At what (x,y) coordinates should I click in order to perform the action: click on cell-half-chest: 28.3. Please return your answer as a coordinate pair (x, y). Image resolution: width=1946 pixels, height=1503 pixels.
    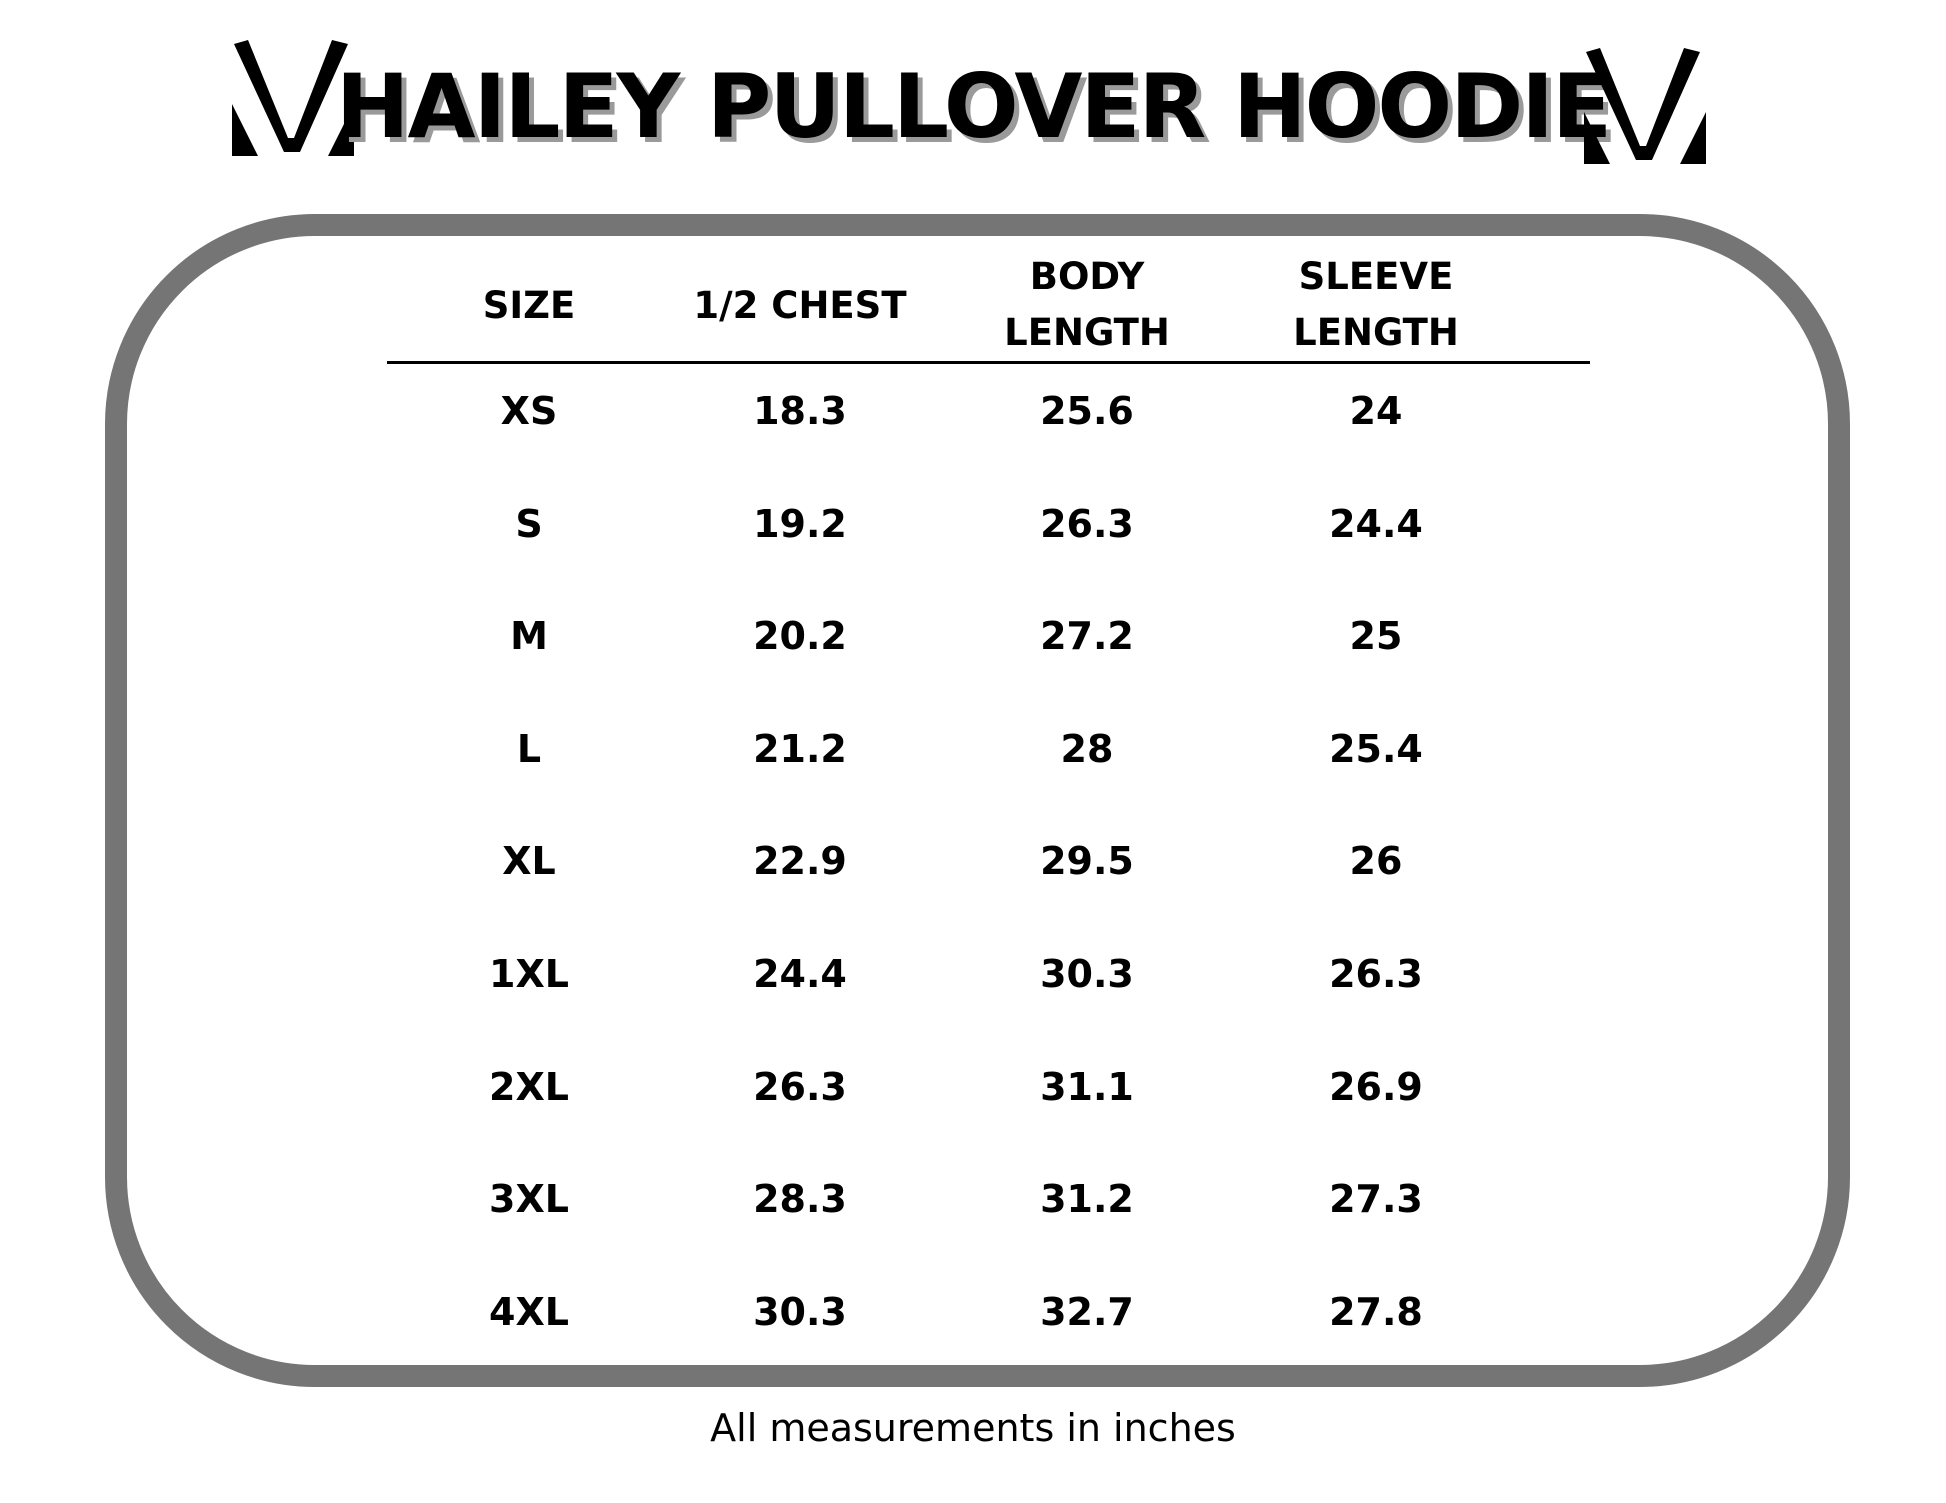
    Looking at the image, I should click on (800, 1199).